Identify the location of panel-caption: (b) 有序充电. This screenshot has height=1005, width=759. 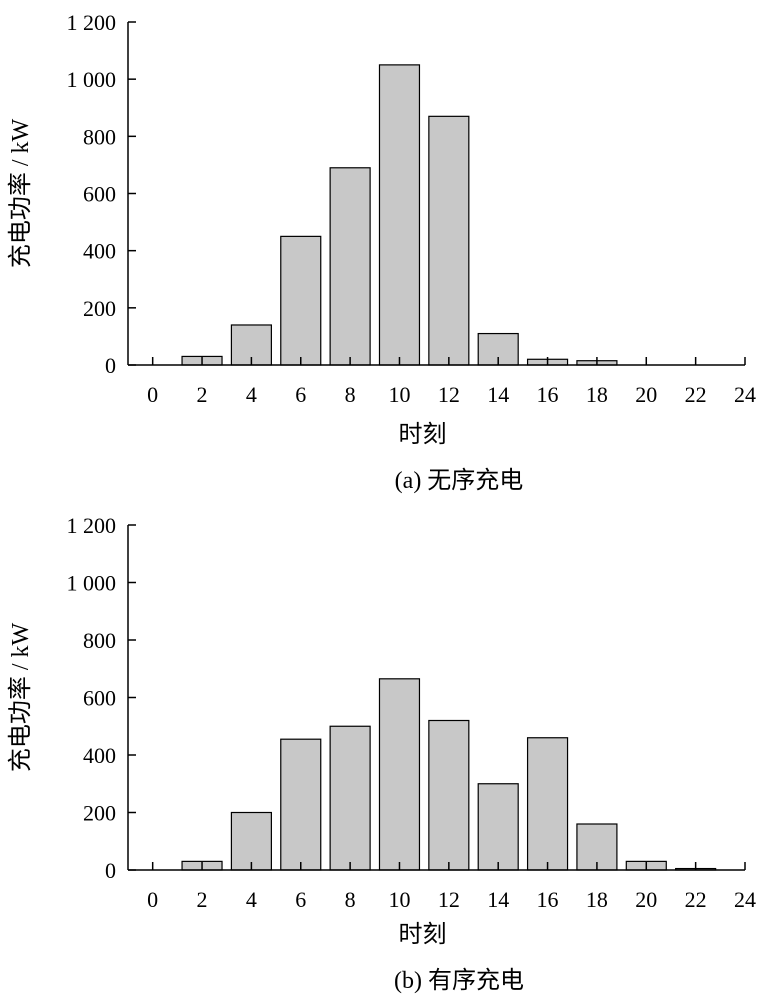
(459, 980).